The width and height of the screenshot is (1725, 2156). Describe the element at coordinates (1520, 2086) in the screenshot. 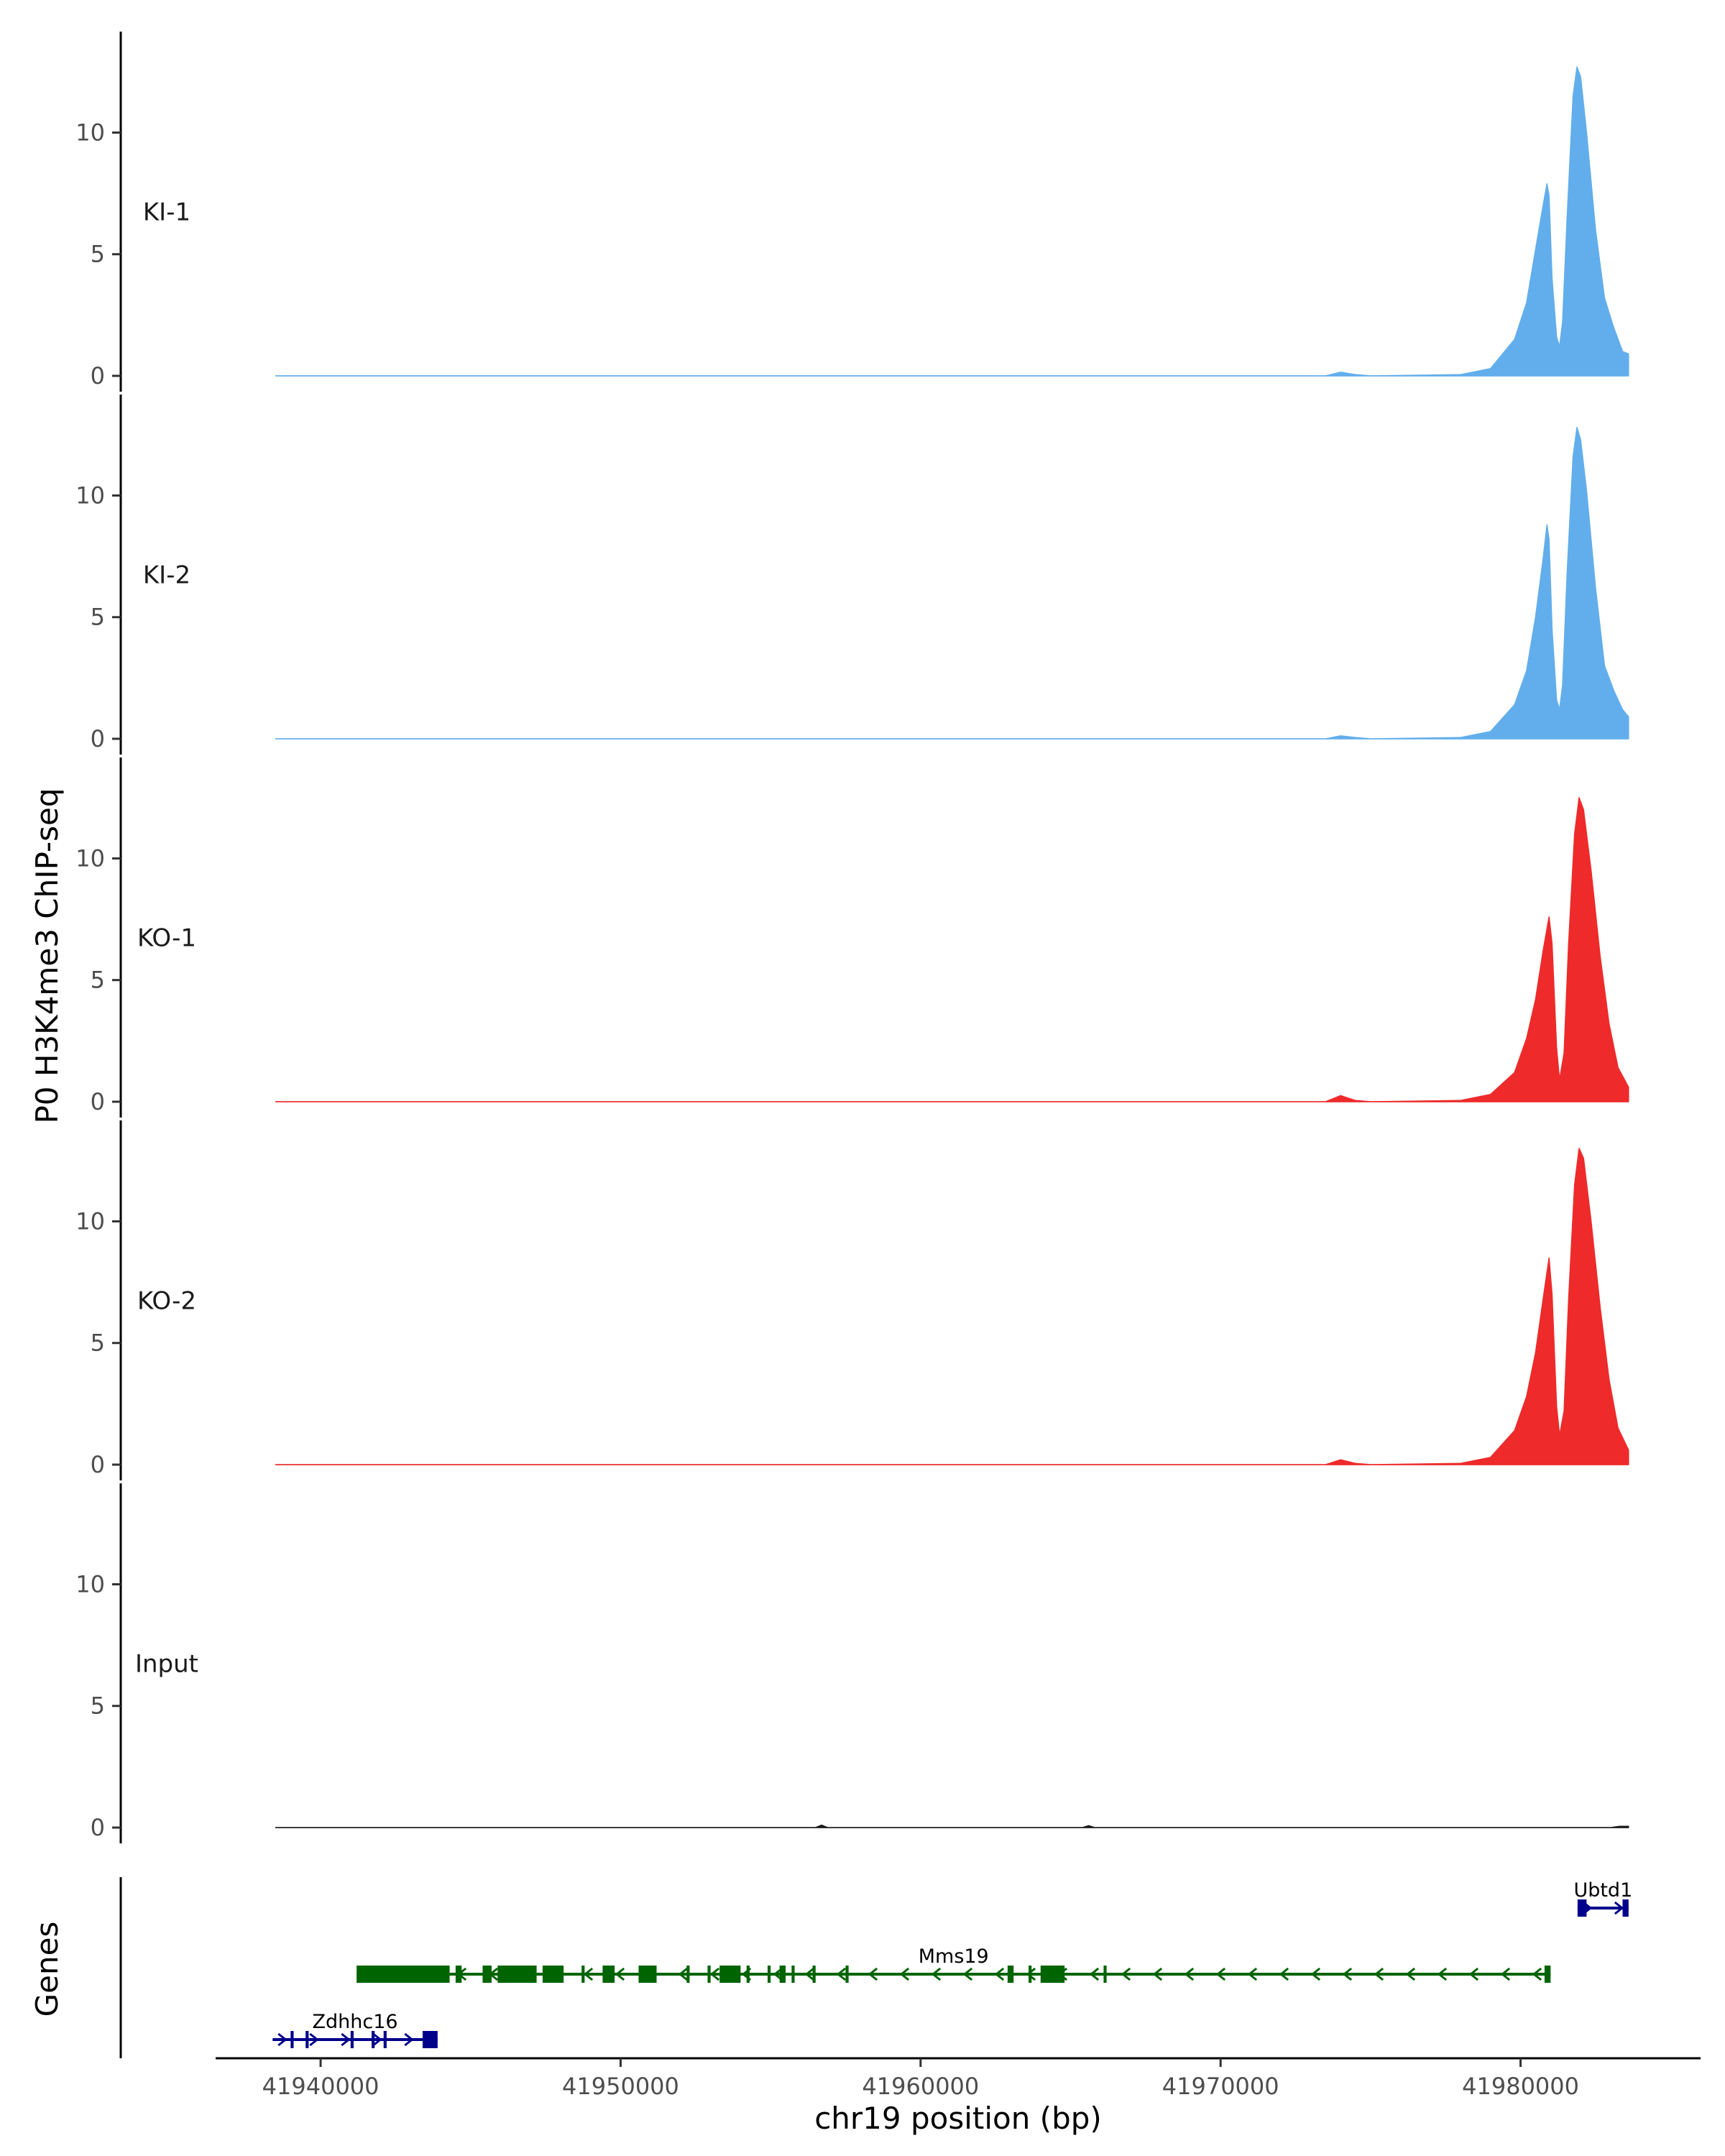

I see `x-tick-label: 41980000` at that location.